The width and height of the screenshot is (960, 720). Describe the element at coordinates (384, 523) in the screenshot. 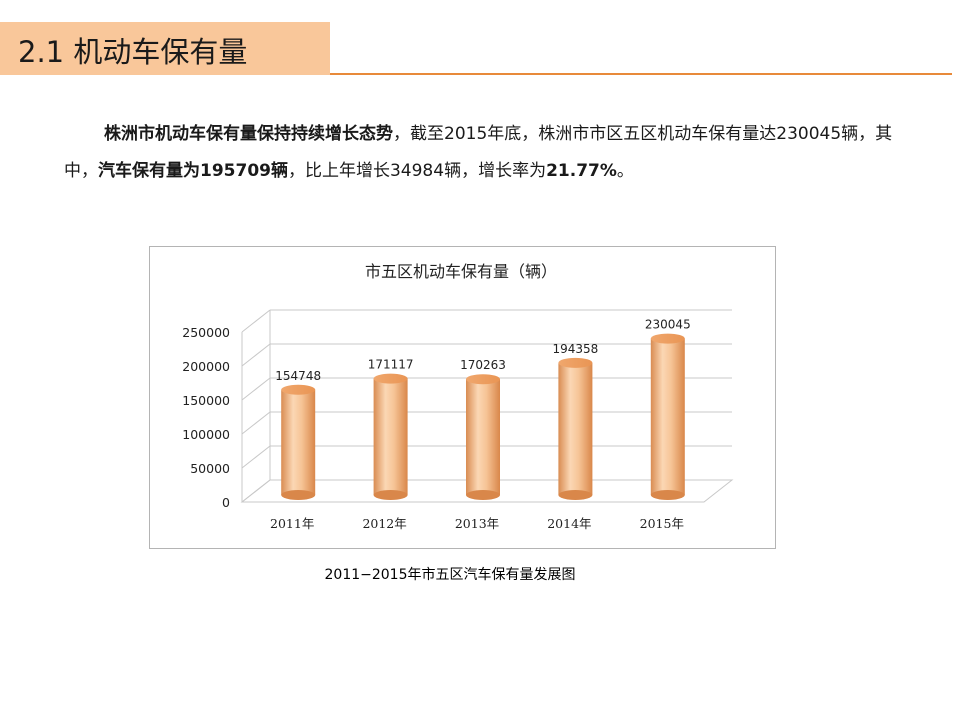

I see `x-tick-label: 2012年` at that location.